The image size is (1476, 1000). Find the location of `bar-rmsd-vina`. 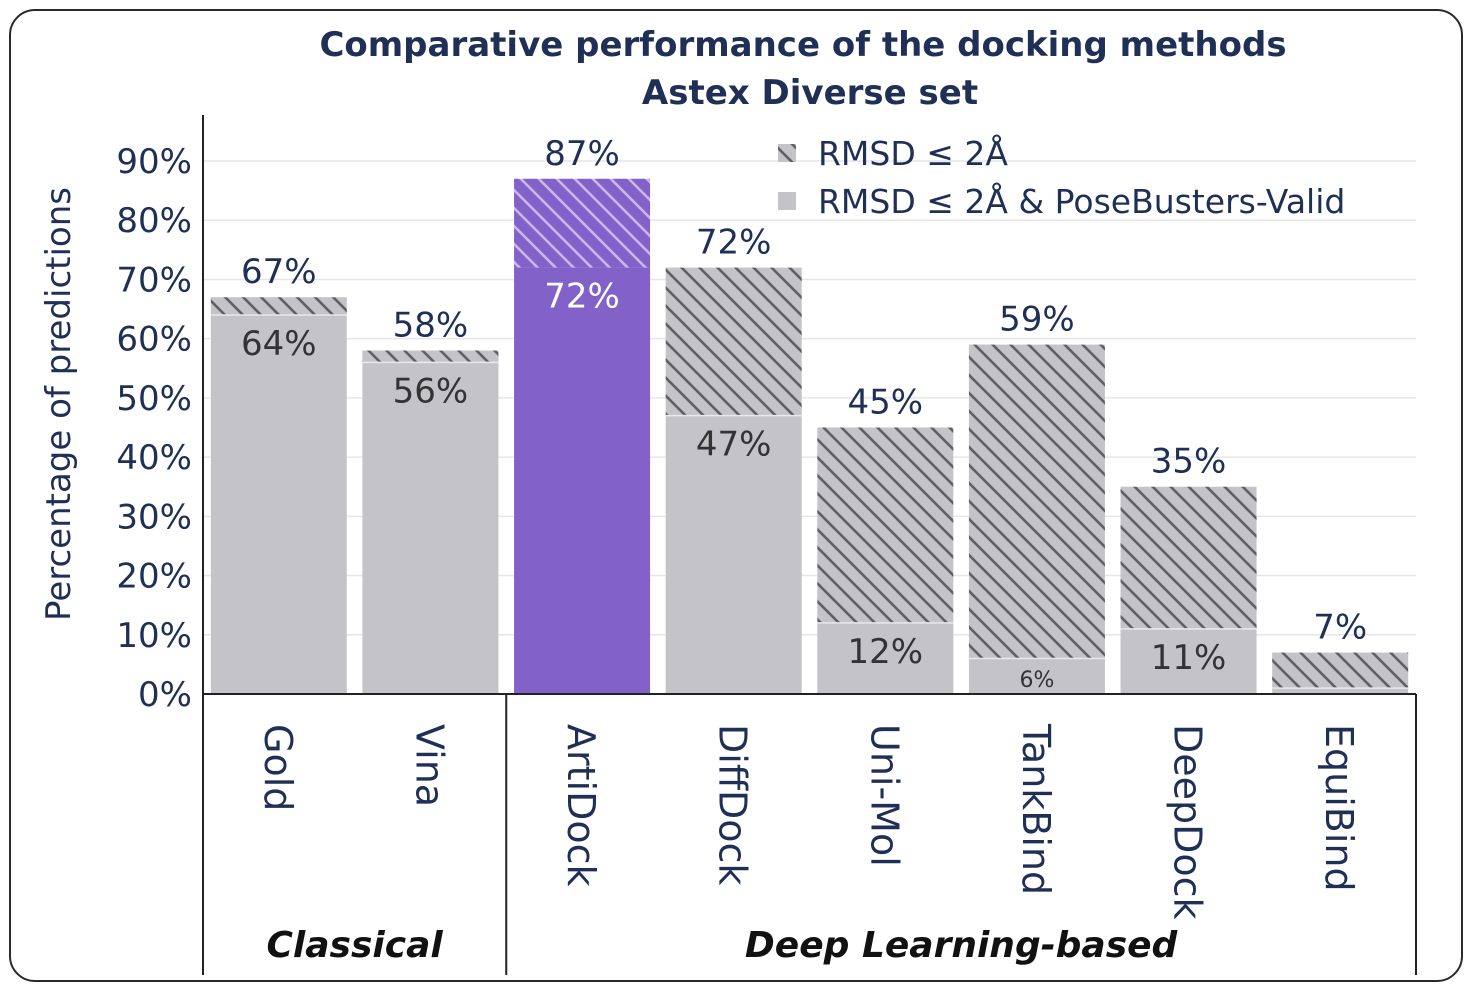

bar-rmsd-vina is located at coordinates (430, 356).